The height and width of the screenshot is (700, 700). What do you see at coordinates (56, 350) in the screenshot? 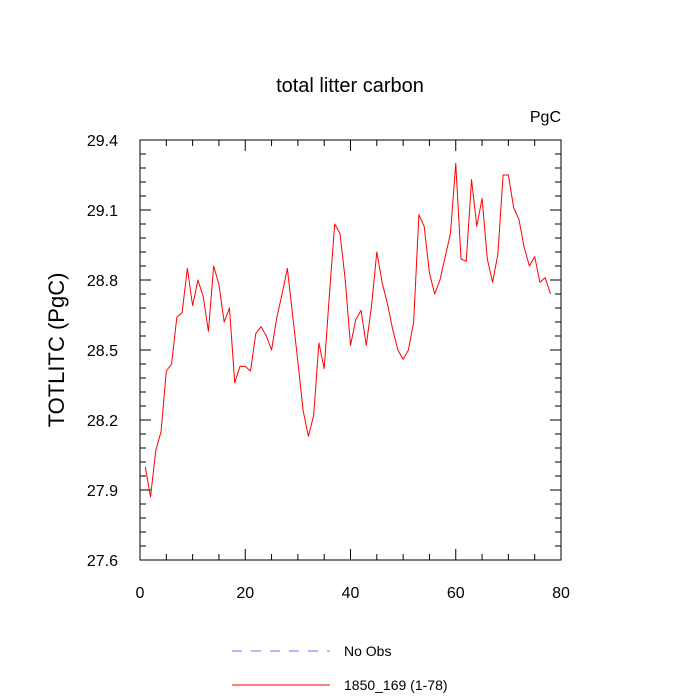
I see `y-axis-label: TOTLITC (PgC)` at bounding box center [56, 350].